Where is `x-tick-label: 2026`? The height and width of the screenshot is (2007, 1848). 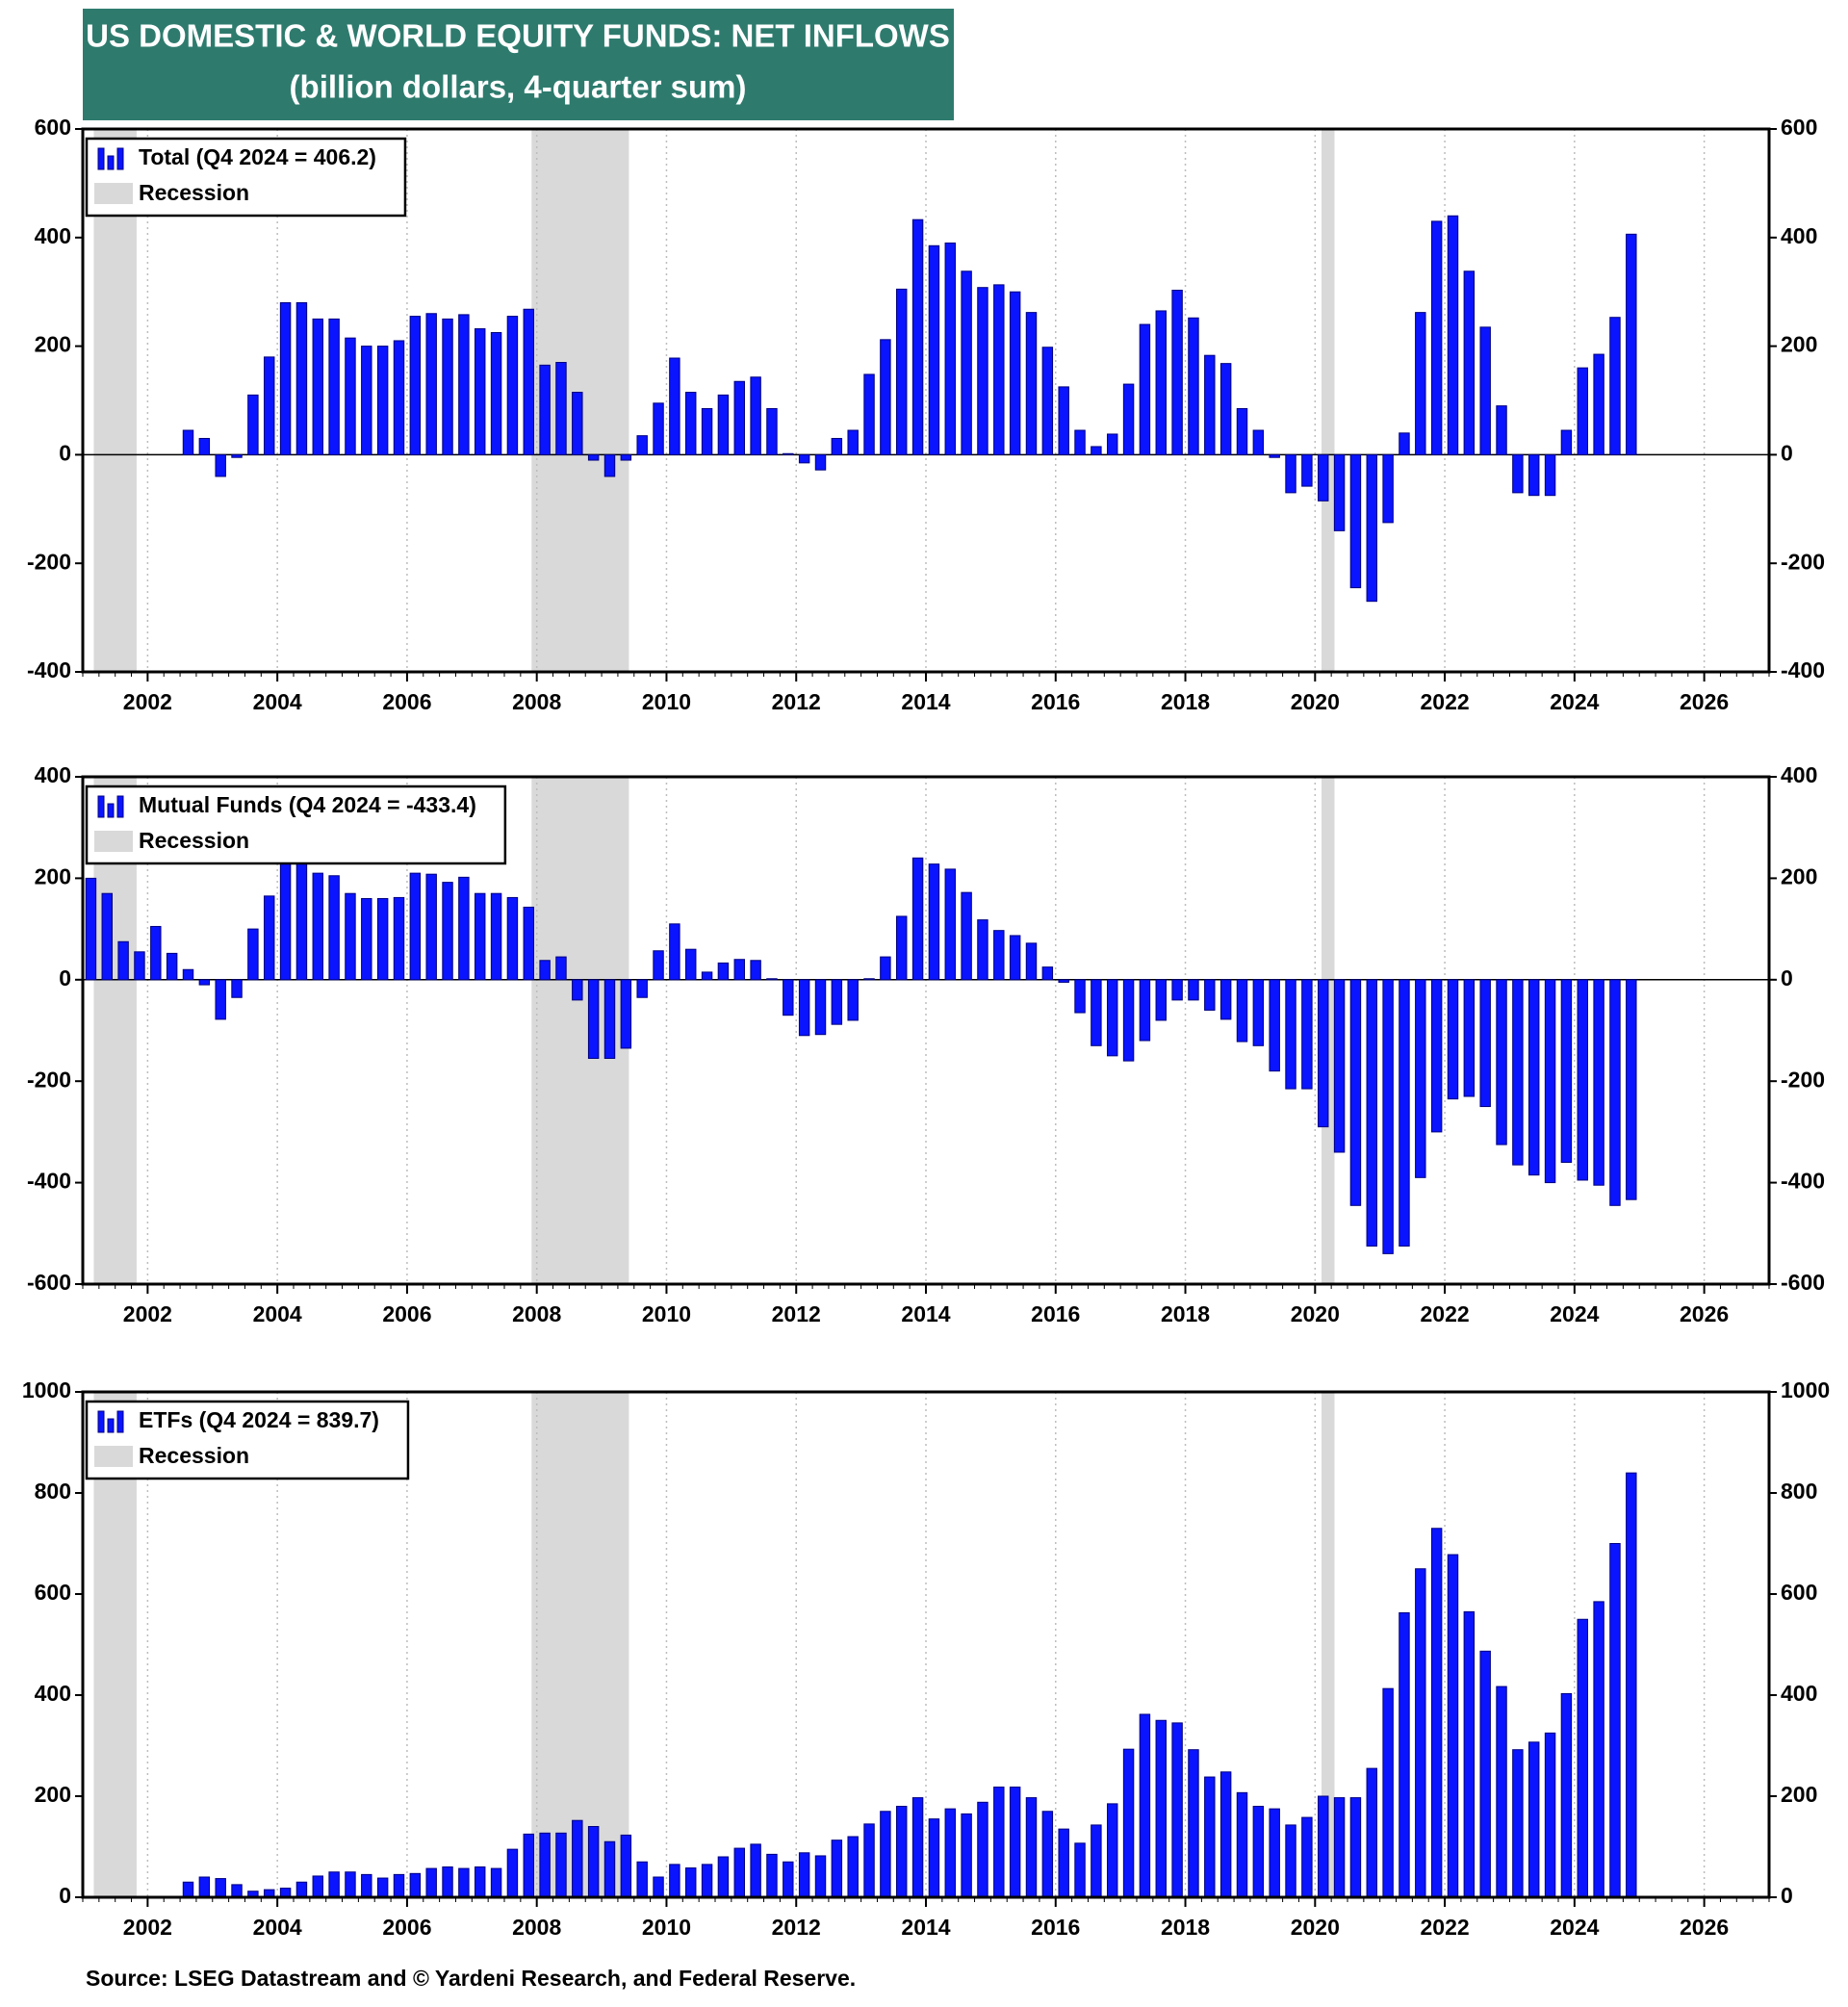
x-tick-label: 2026 is located at coordinates (1704, 1313).